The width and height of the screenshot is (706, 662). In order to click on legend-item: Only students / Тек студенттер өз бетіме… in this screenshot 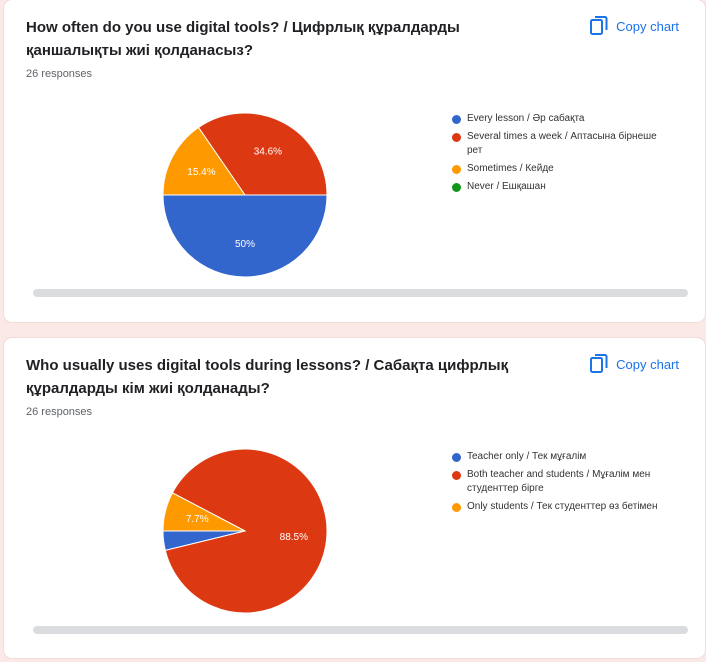, I will do `click(557, 507)`.